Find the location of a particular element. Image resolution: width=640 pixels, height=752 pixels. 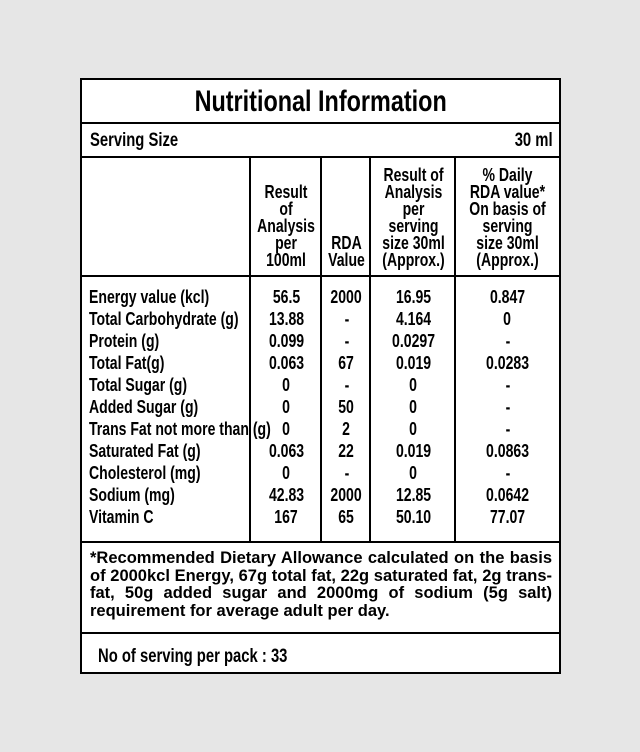

servings-per-pack: No of serving per pack : 33 is located at coordinates (193, 656).